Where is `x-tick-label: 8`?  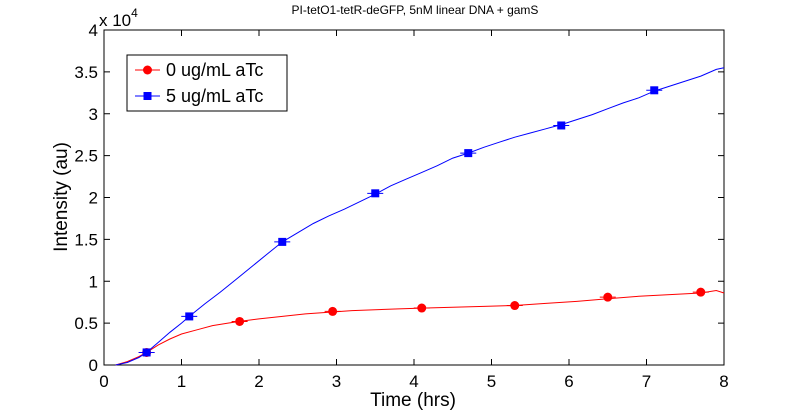
x-tick-label: 8 is located at coordinates (723, 381).